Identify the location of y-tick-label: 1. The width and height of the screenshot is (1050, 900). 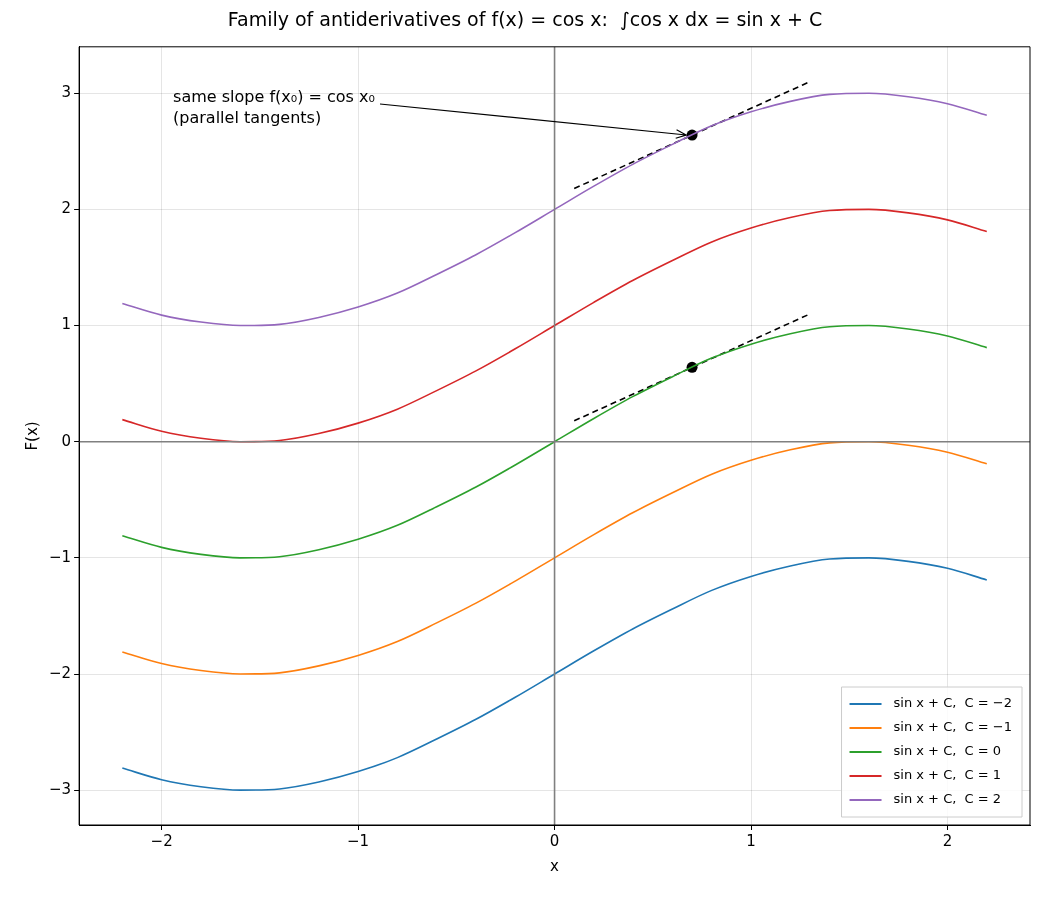
(66, 324).